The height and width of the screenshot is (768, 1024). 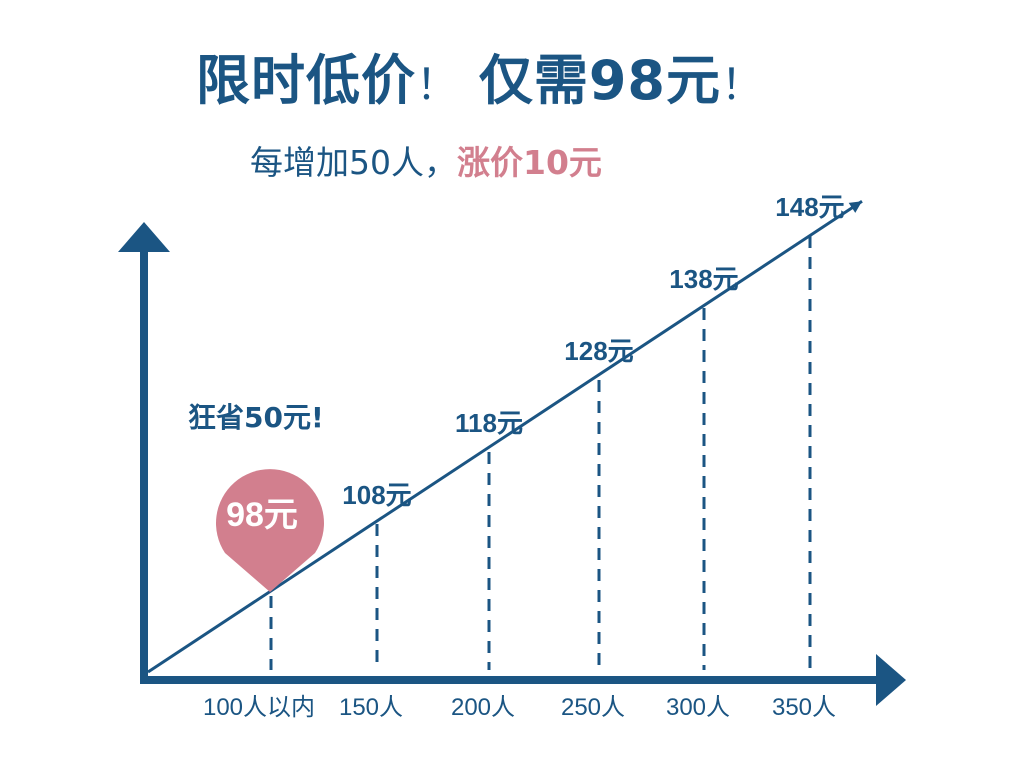 I want to click on x-tick-3: 250人, so click(x=593, y=707).